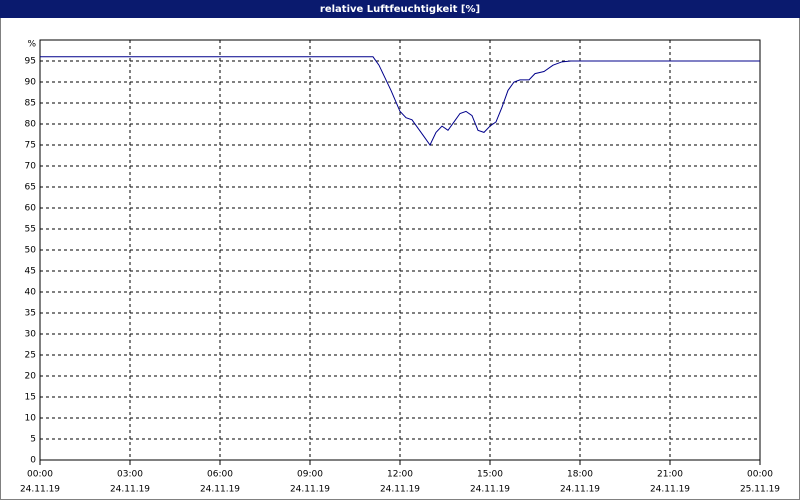 This screenshot has width=800, height=504. Describe the element at coordinates (30, 188) in the screenshot. I see `y-tick-label: 65` at that location.